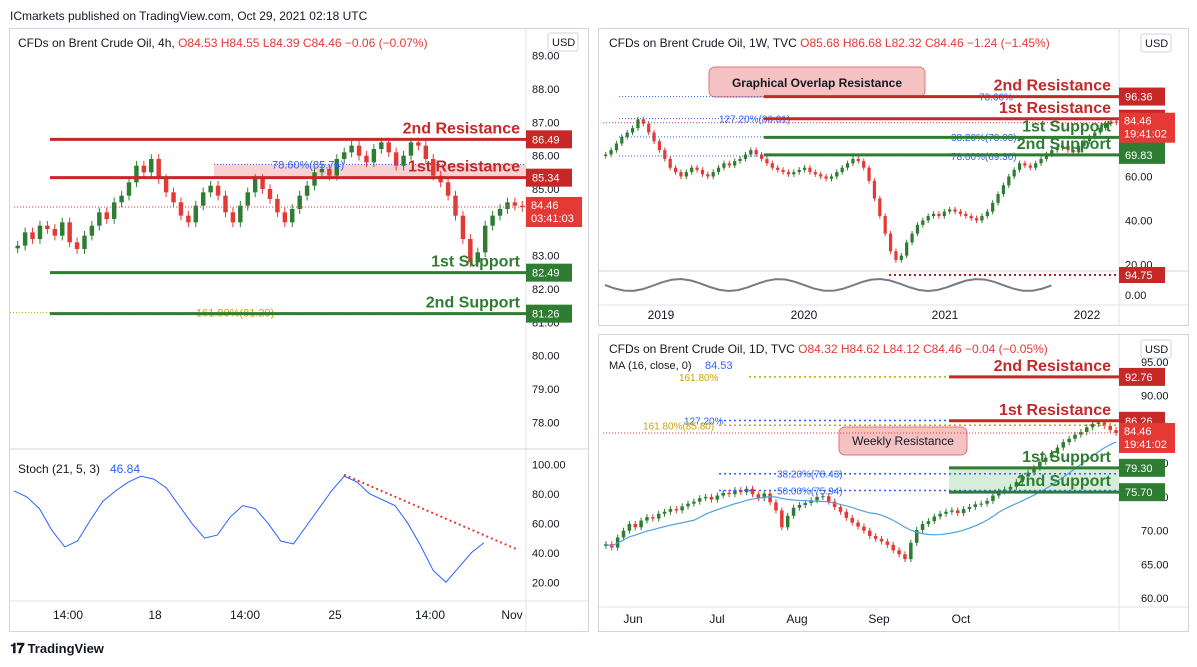  Describe the element at coordinates (1067, 126) in the screenshot. I see `level-name: 1st Support` at that location.